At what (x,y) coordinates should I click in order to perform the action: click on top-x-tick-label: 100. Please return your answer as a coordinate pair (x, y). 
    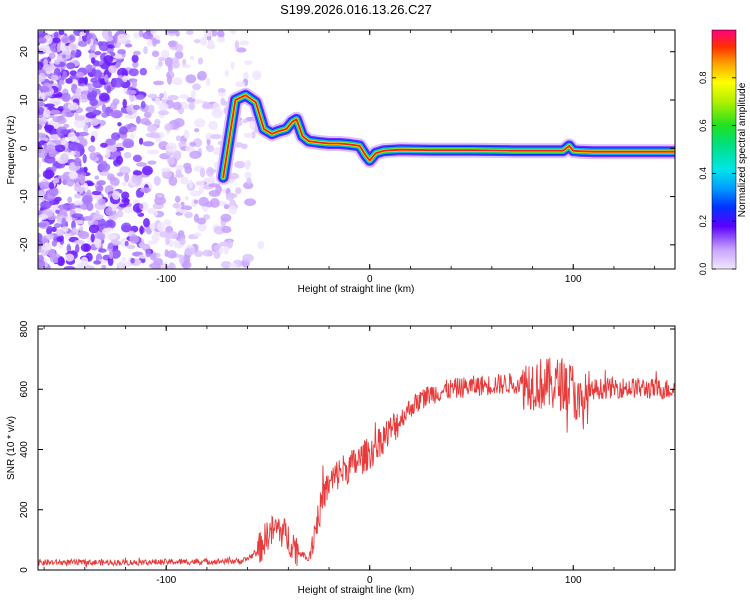
    Looking at the image, I should click on (573, 279).